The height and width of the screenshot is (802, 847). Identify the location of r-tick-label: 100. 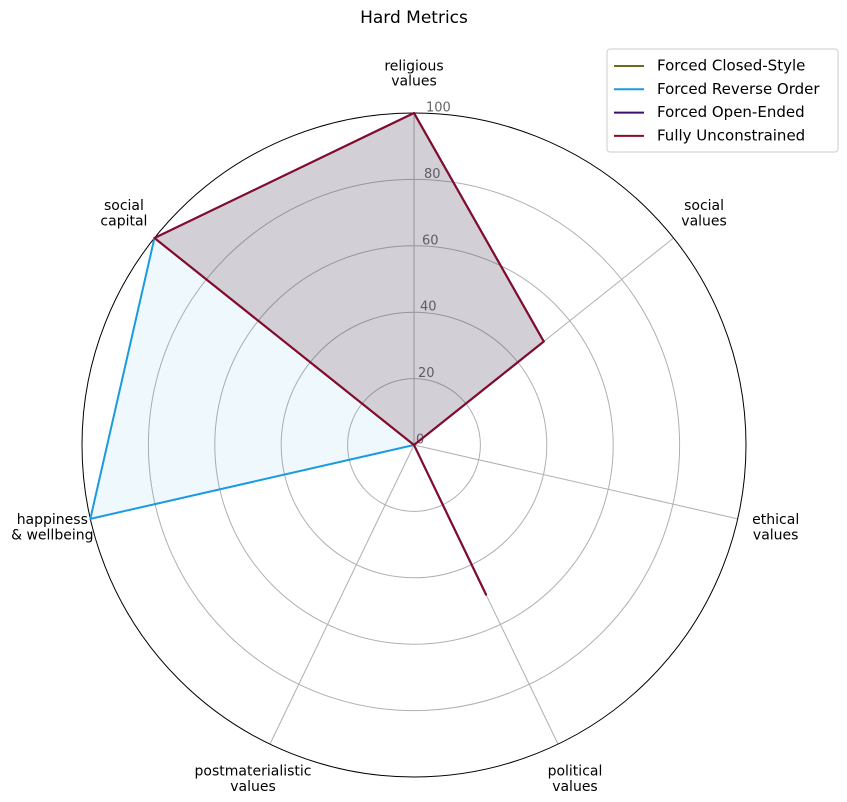
(438, 108).